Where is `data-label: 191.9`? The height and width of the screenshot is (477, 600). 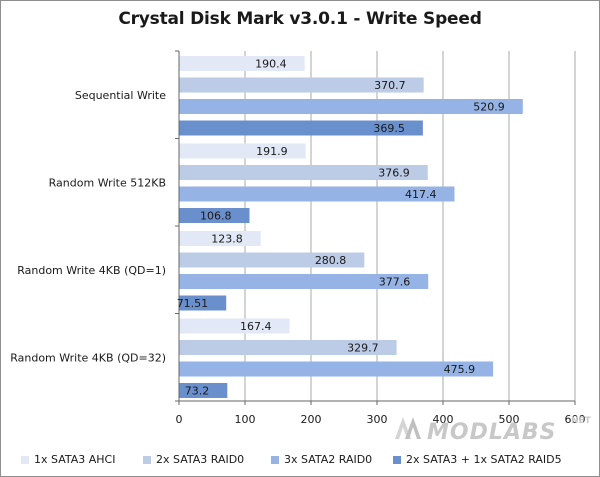 data-label: 191.9 is located at coordinates (272, 151).